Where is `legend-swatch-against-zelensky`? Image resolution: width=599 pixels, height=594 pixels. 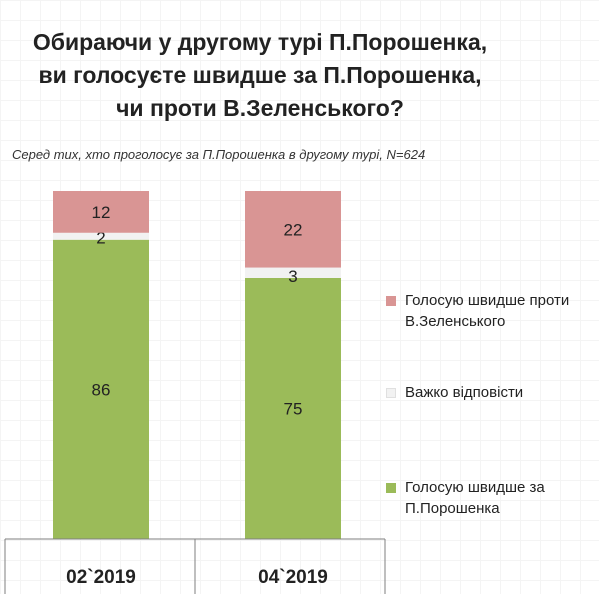
legend-swatch-against-zelensky is located at coordinates (391, 301).